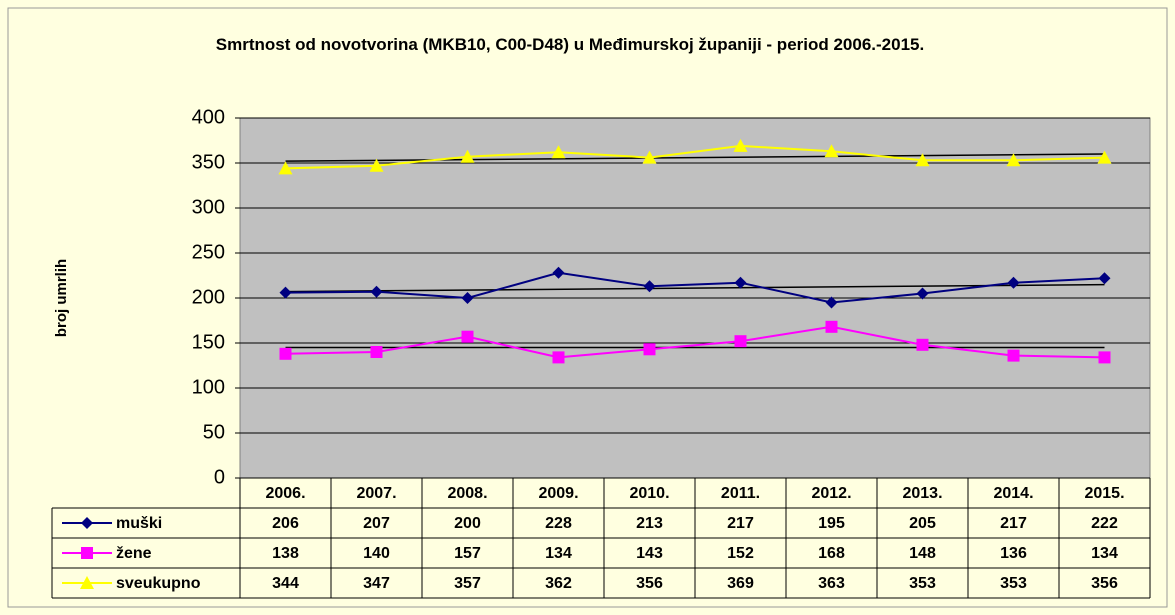 Image resolution: width=1175 pixels, height=615 pixels. I want to click on table-value: 206, so click(285, 523).